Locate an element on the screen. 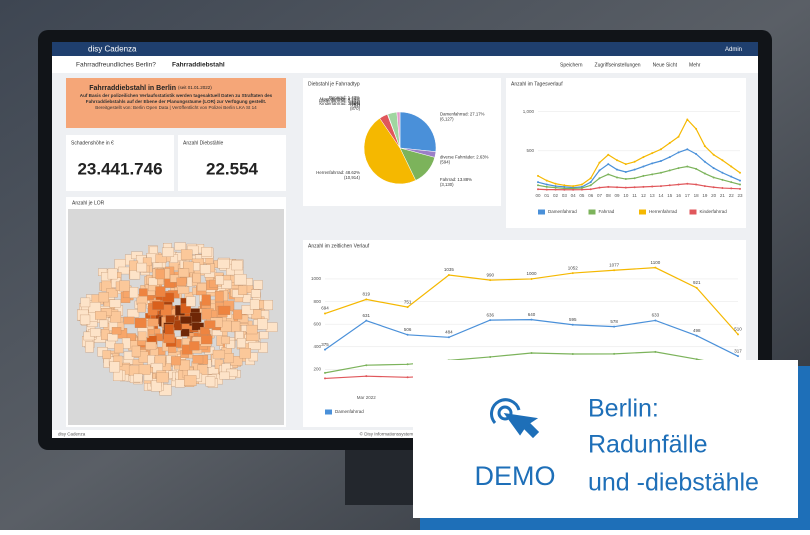  x-tick-label: 02 is located at coordinates (556, 195).